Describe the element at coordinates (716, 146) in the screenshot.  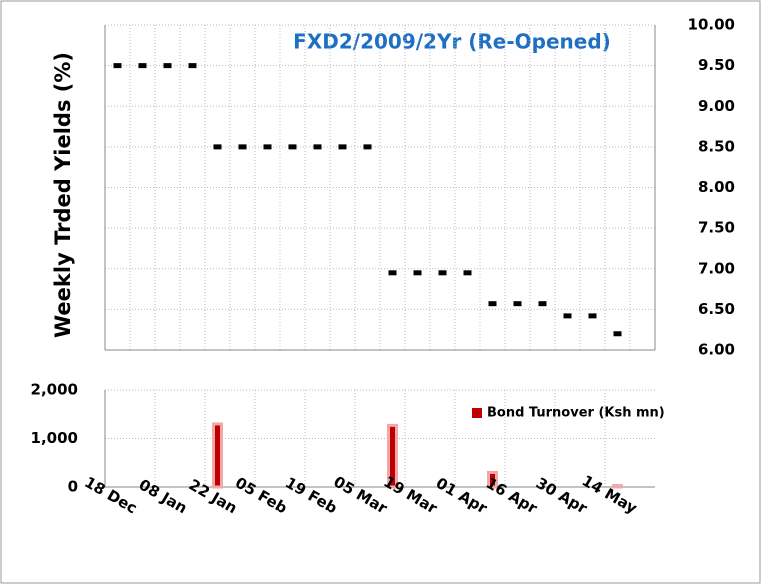
I see `y2-tick-label: 8.50` at that location.